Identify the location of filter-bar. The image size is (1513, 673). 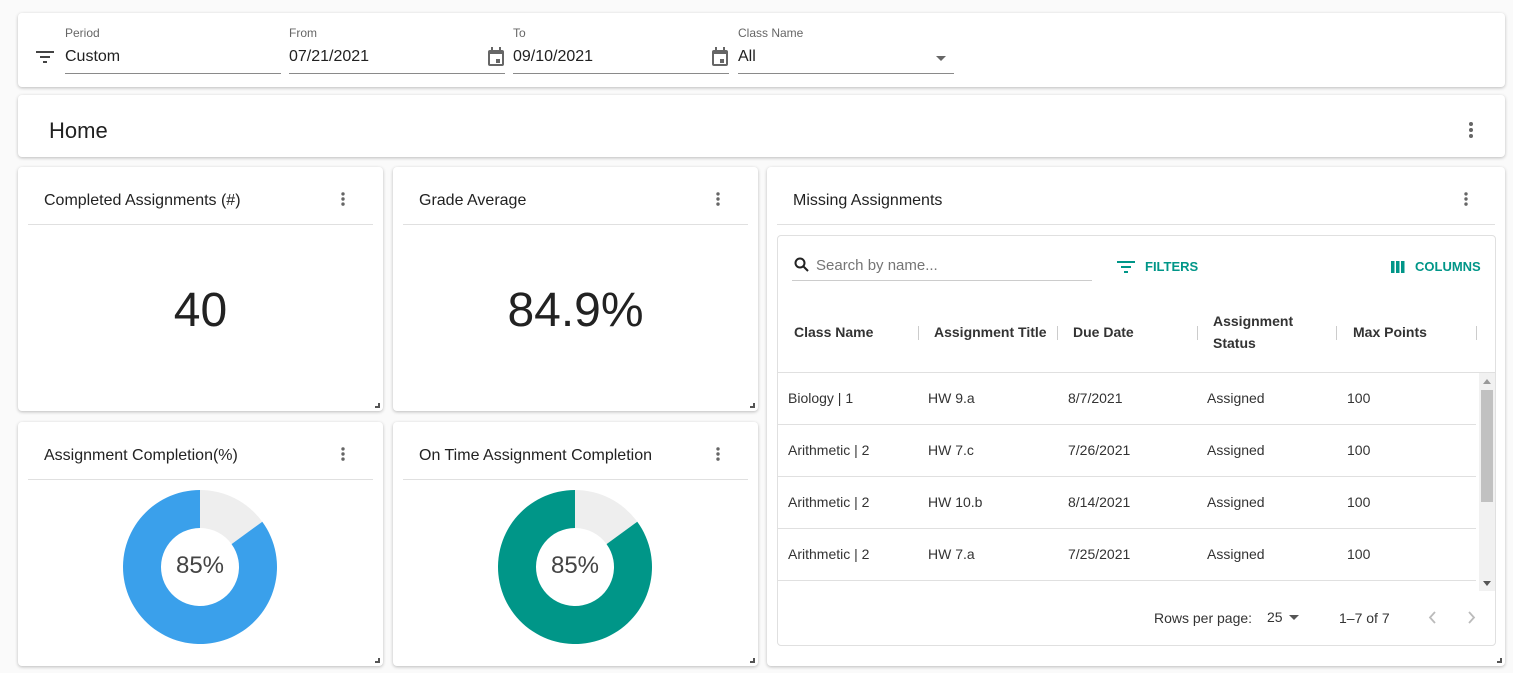
(761, 50).